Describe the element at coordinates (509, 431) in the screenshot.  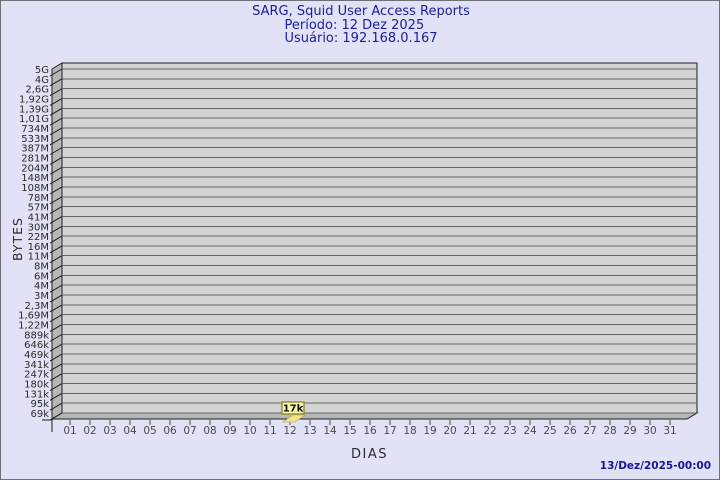
I see `x-tick-label: 23` at that location.